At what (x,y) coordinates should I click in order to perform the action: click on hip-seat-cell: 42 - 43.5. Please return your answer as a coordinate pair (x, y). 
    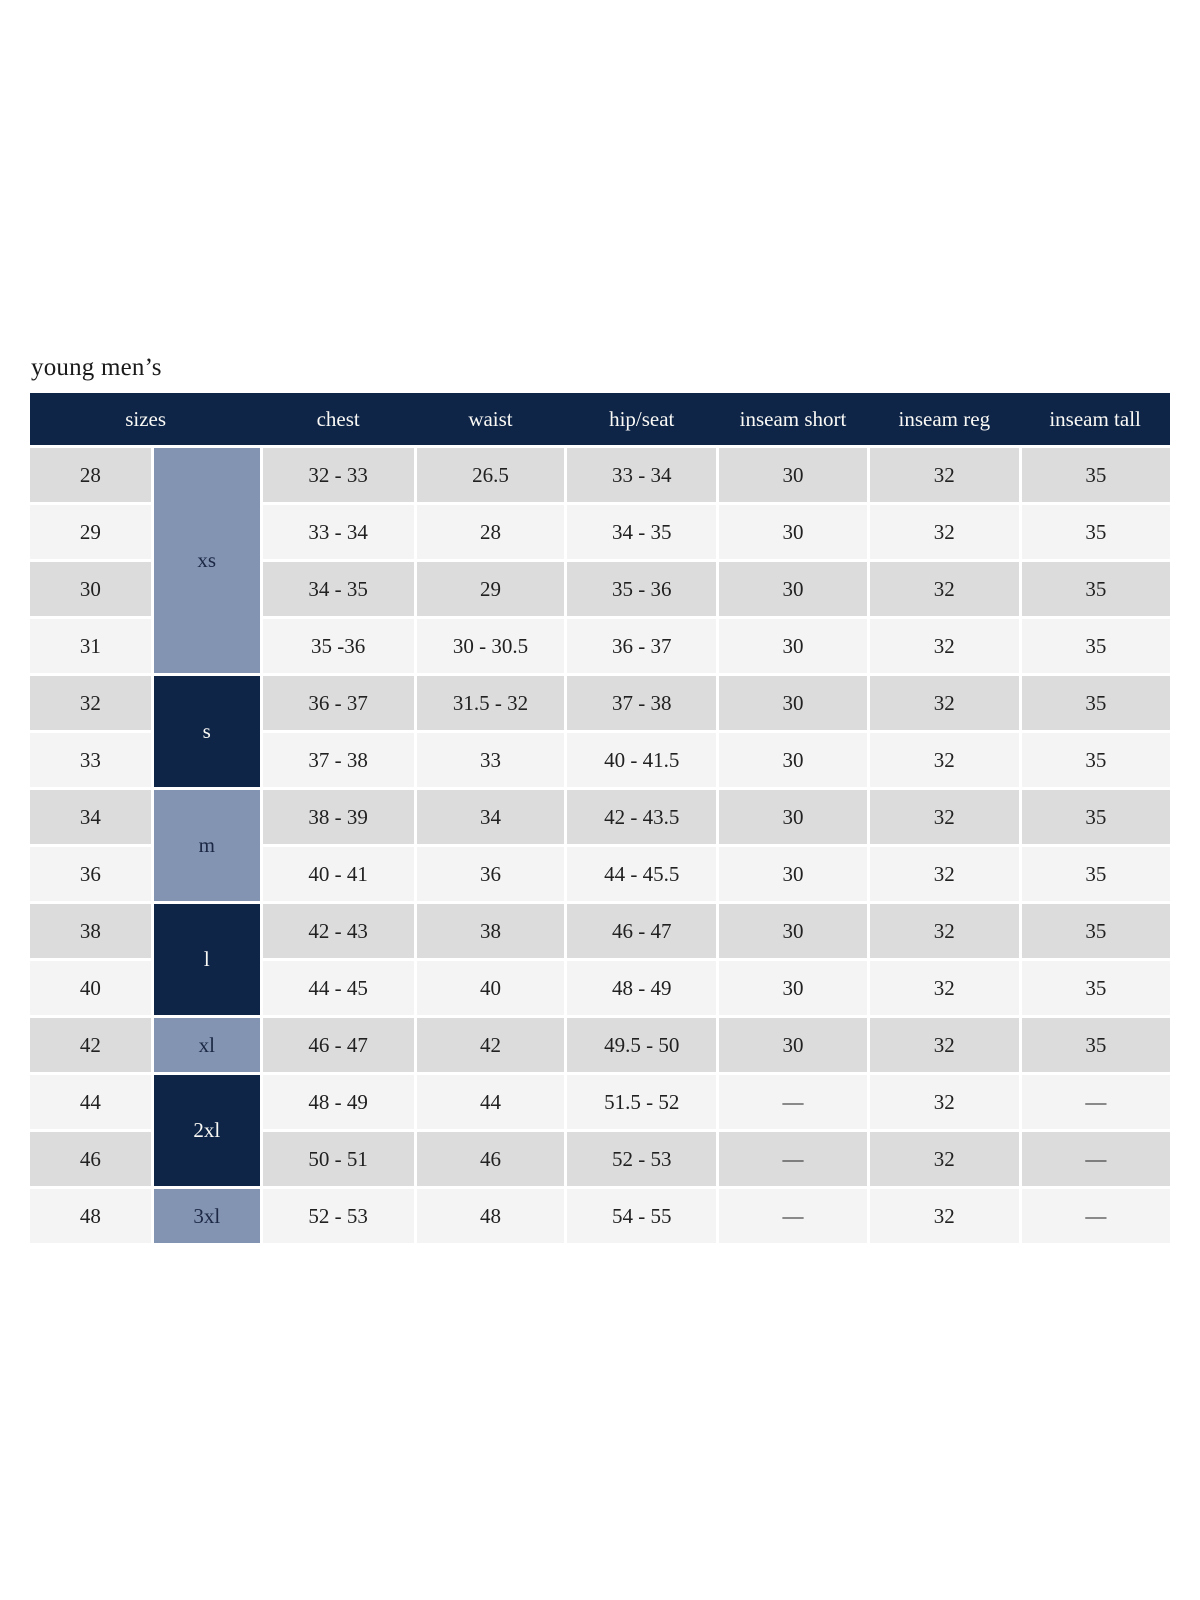
    Looking at the image, I should click on (642, 817).